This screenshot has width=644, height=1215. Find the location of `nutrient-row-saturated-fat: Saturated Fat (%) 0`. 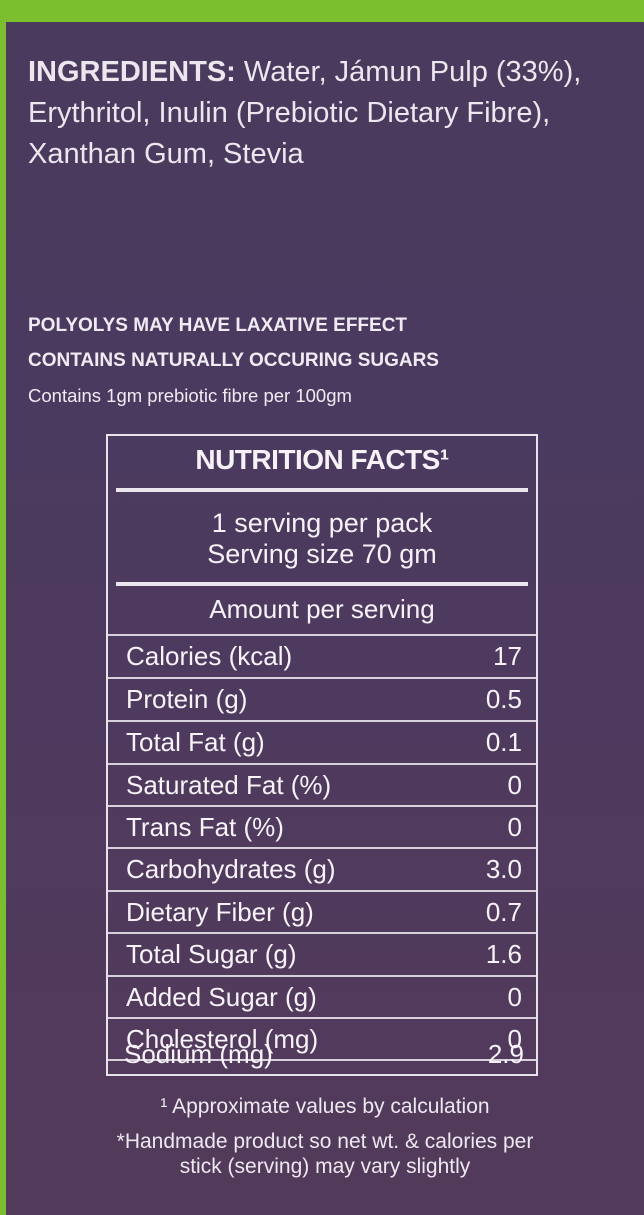

nutrient-row-saturated-fat: Saturated Fat (%) 0 is located at coordinates (322, 785).